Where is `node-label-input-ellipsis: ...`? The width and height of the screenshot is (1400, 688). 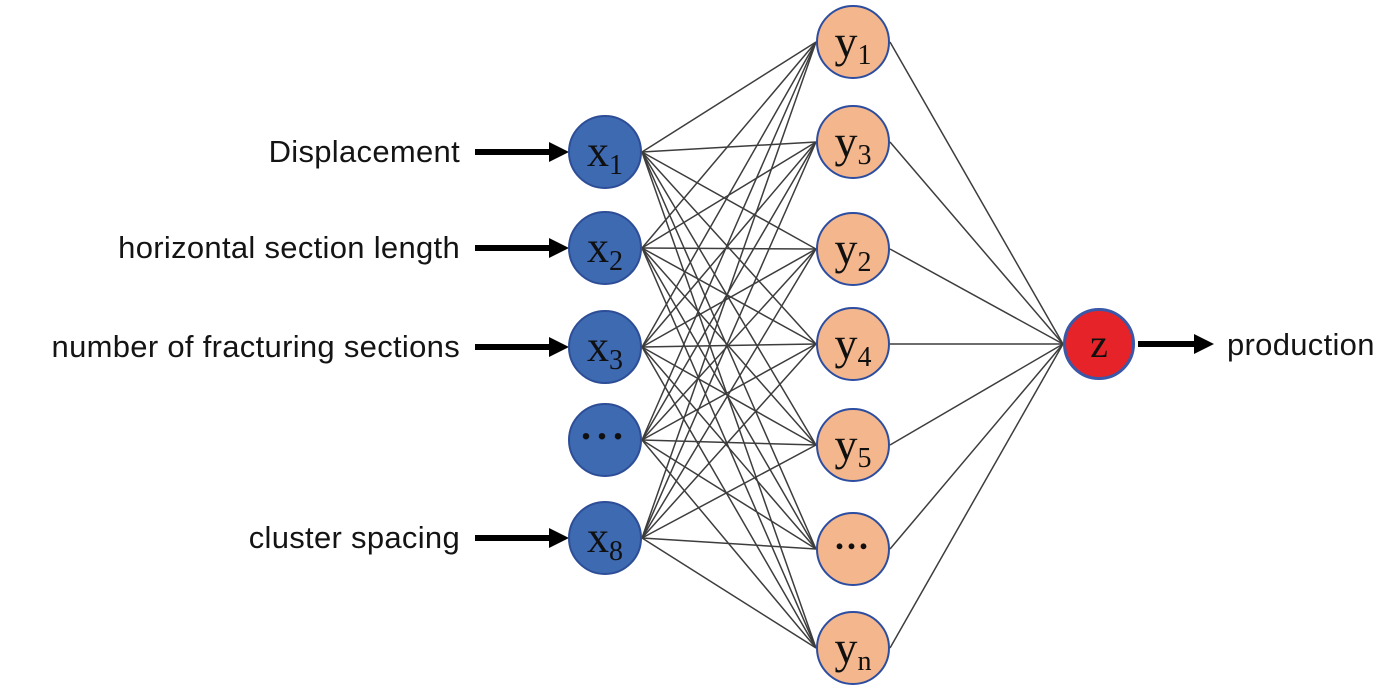
node-label-input-ellipsis: ... is located at coordinates (605, 425).